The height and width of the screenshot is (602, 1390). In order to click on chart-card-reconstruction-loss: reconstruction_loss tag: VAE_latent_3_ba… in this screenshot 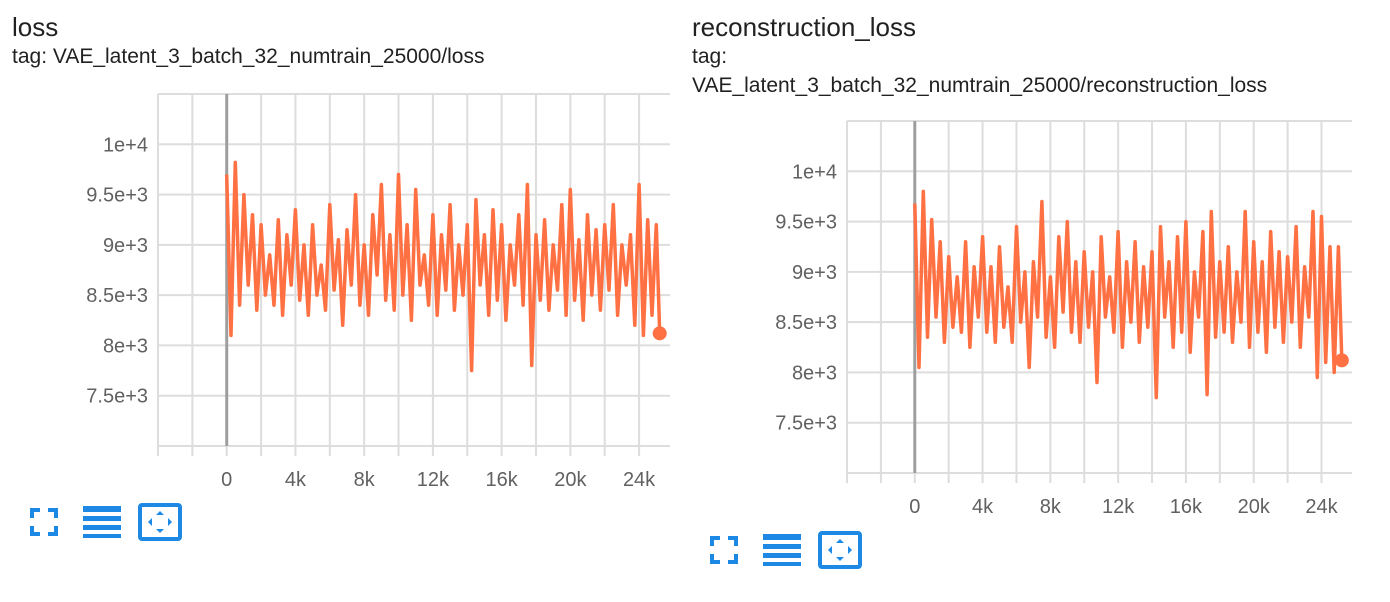, I will do `click(1037, 50)`.